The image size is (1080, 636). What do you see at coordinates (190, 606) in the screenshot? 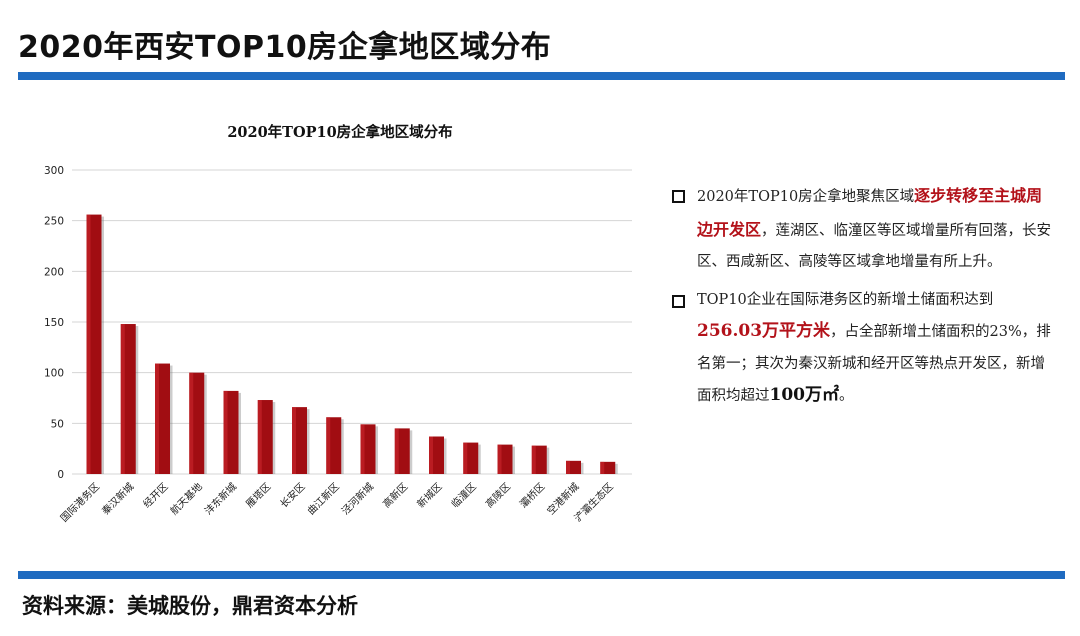
I see `source-note: 资料来源：美城股份，鼎君资本分析` at bounding box center [190, 606].